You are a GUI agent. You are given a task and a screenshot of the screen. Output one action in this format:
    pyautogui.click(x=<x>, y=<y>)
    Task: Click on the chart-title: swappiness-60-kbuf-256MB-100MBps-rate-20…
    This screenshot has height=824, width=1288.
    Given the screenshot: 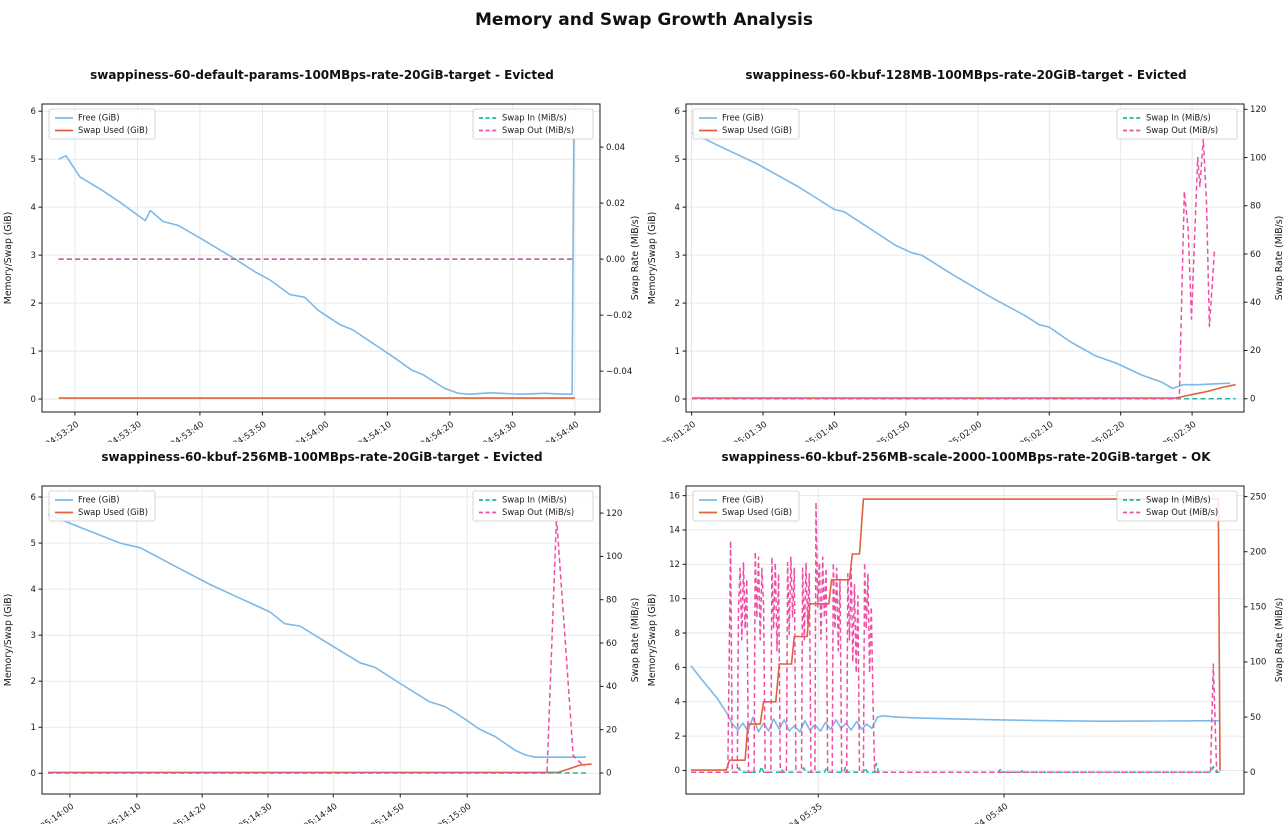 What is the action you would take?
    pyautogui.click(x=322, y=457)
    